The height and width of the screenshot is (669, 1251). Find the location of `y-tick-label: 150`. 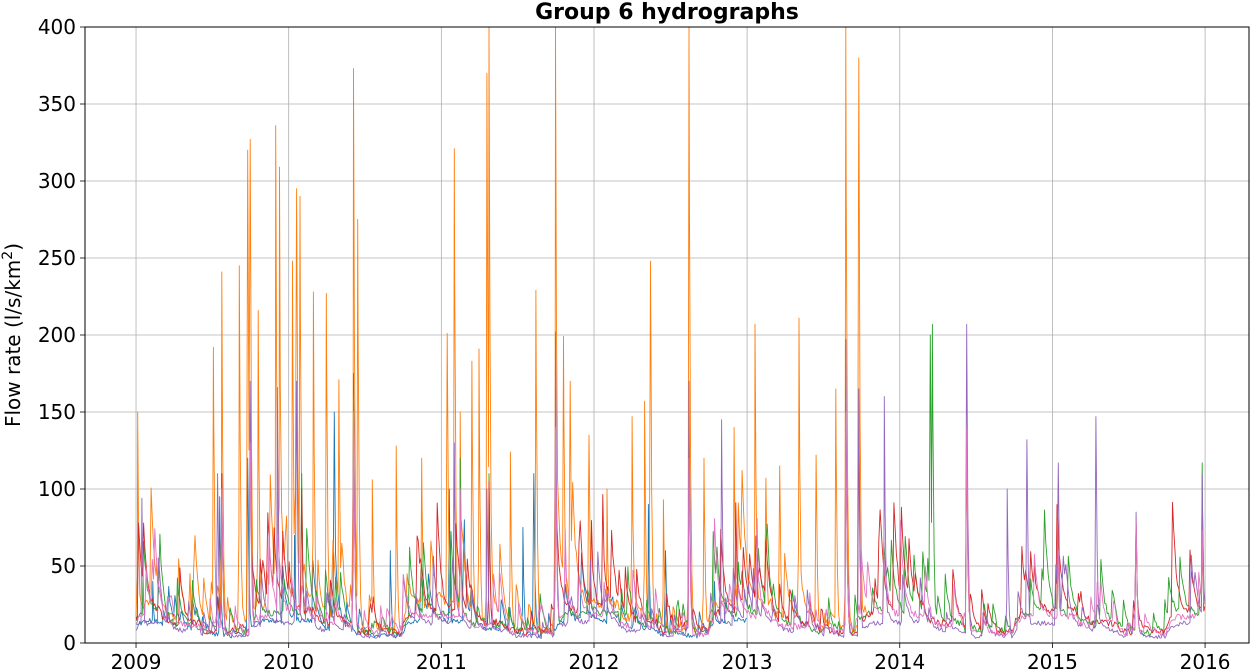

y-tick-label: 150 is located at coordinates (57, 412).